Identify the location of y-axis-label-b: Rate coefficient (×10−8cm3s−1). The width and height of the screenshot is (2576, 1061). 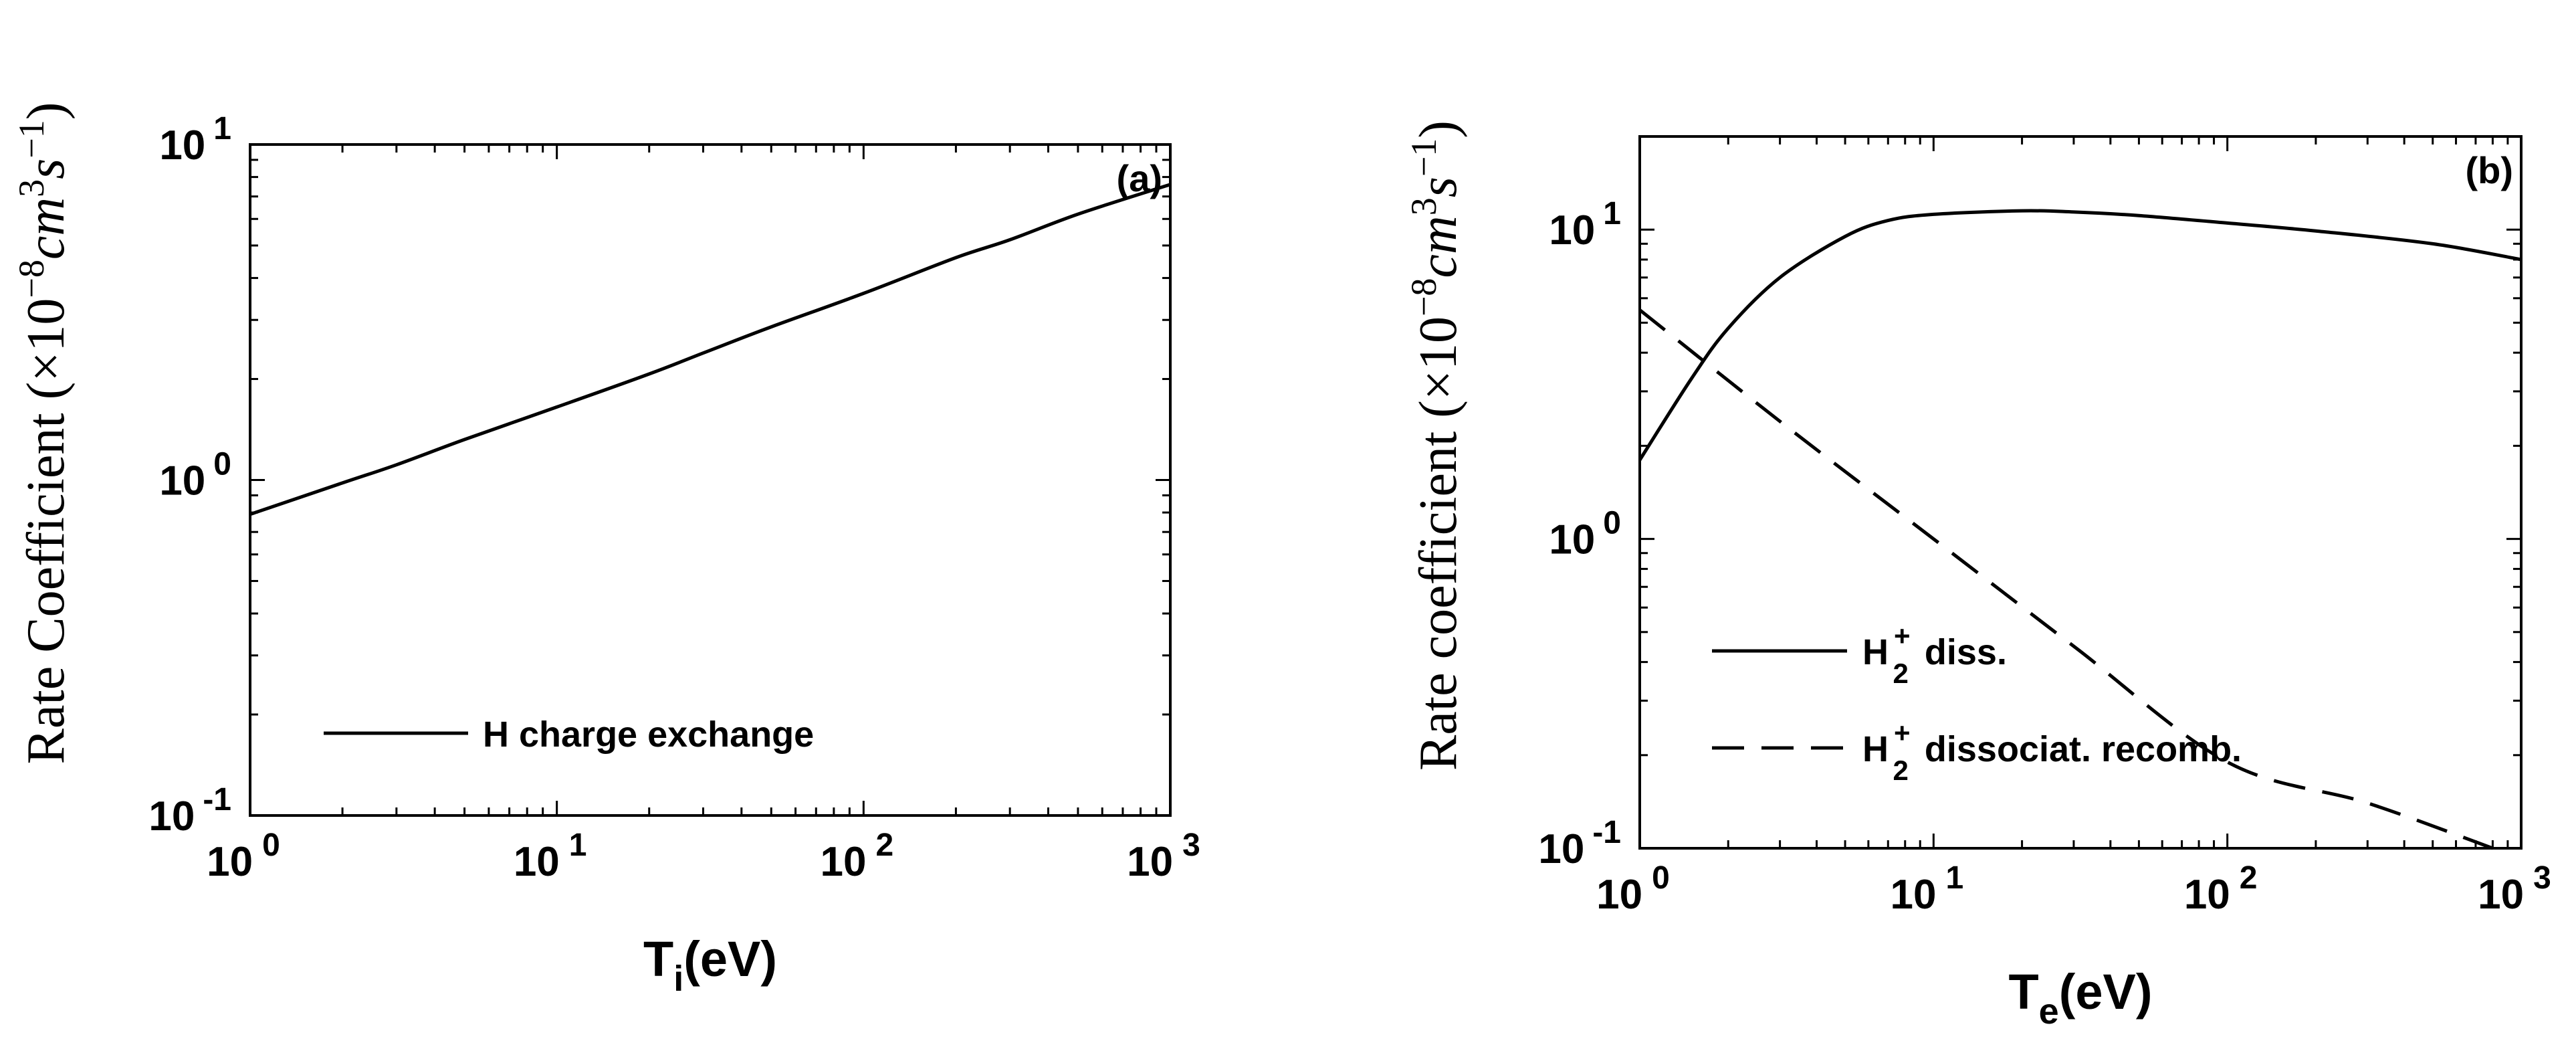
(1436, 446).